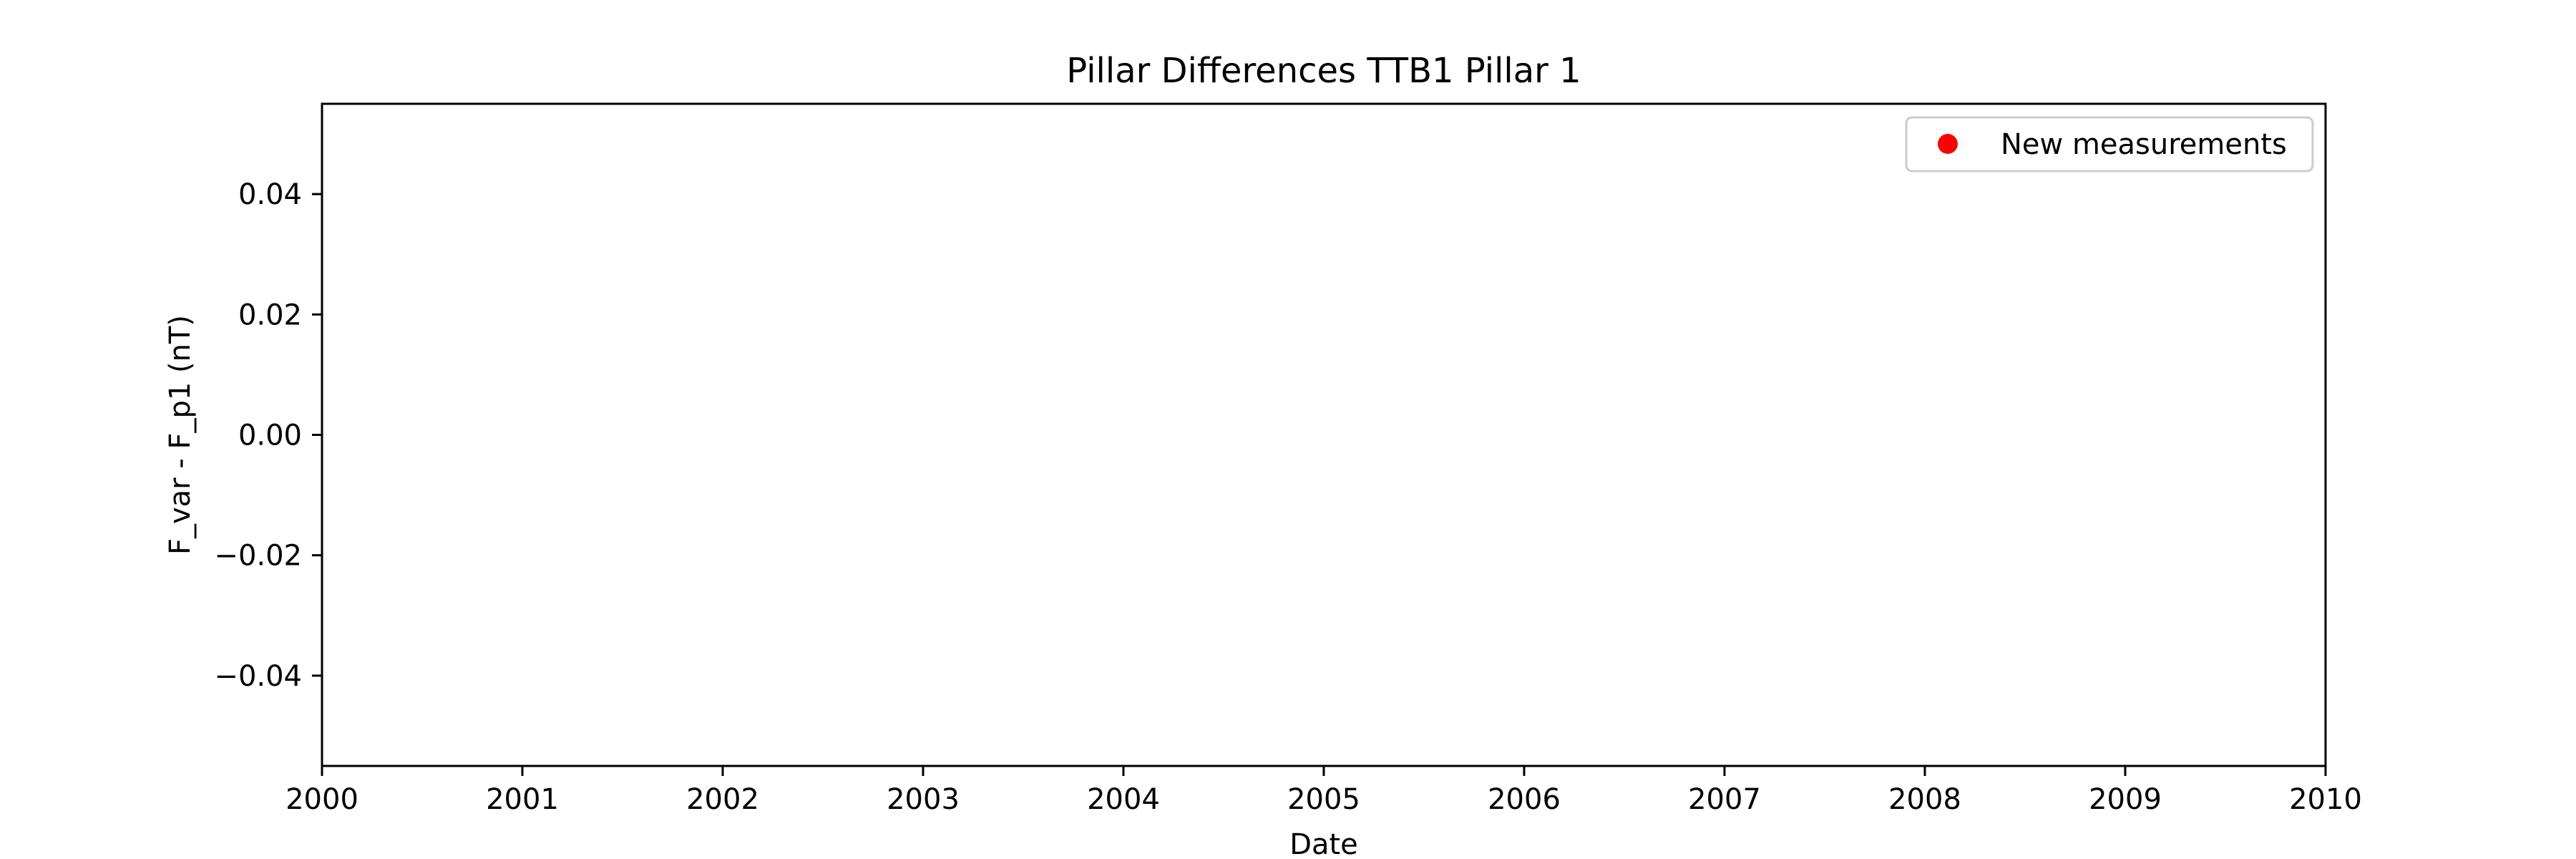 Image resolution: width=2576 pixels, height=859 pixels. Describe the element at coordinates (722, 799) in the screenshot. I see `x-tick-label: 2002` at that location.